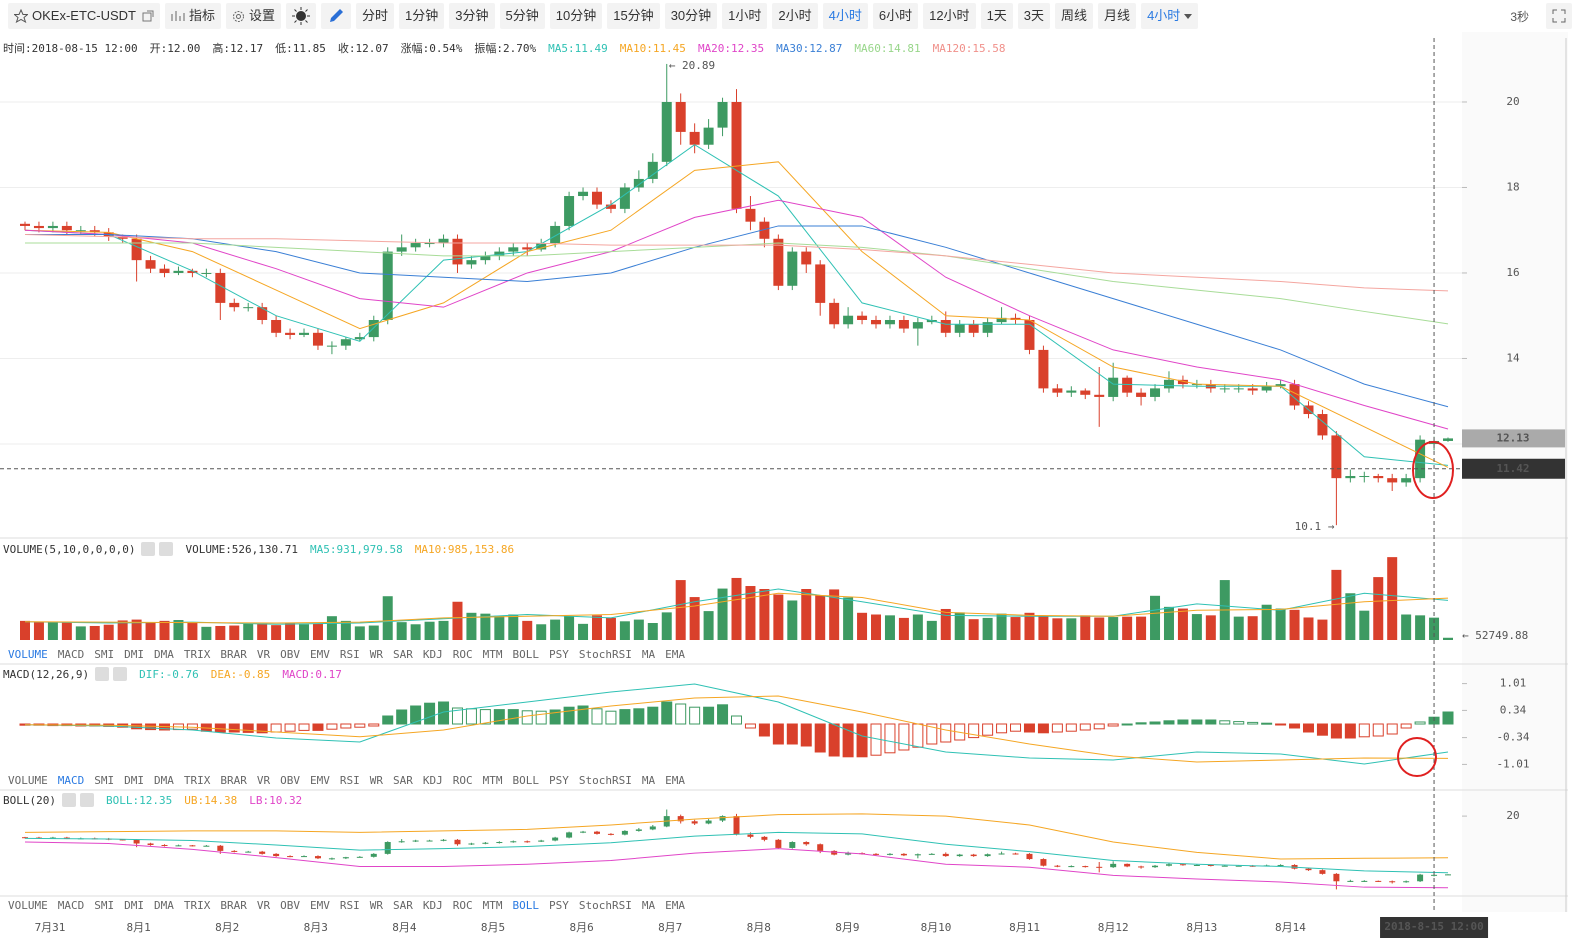 This screenshot has height=938, width=1585. Describe the element at coordinates (691, 16) in the screenshot. I see `interval-button: 30分钟` at that location.